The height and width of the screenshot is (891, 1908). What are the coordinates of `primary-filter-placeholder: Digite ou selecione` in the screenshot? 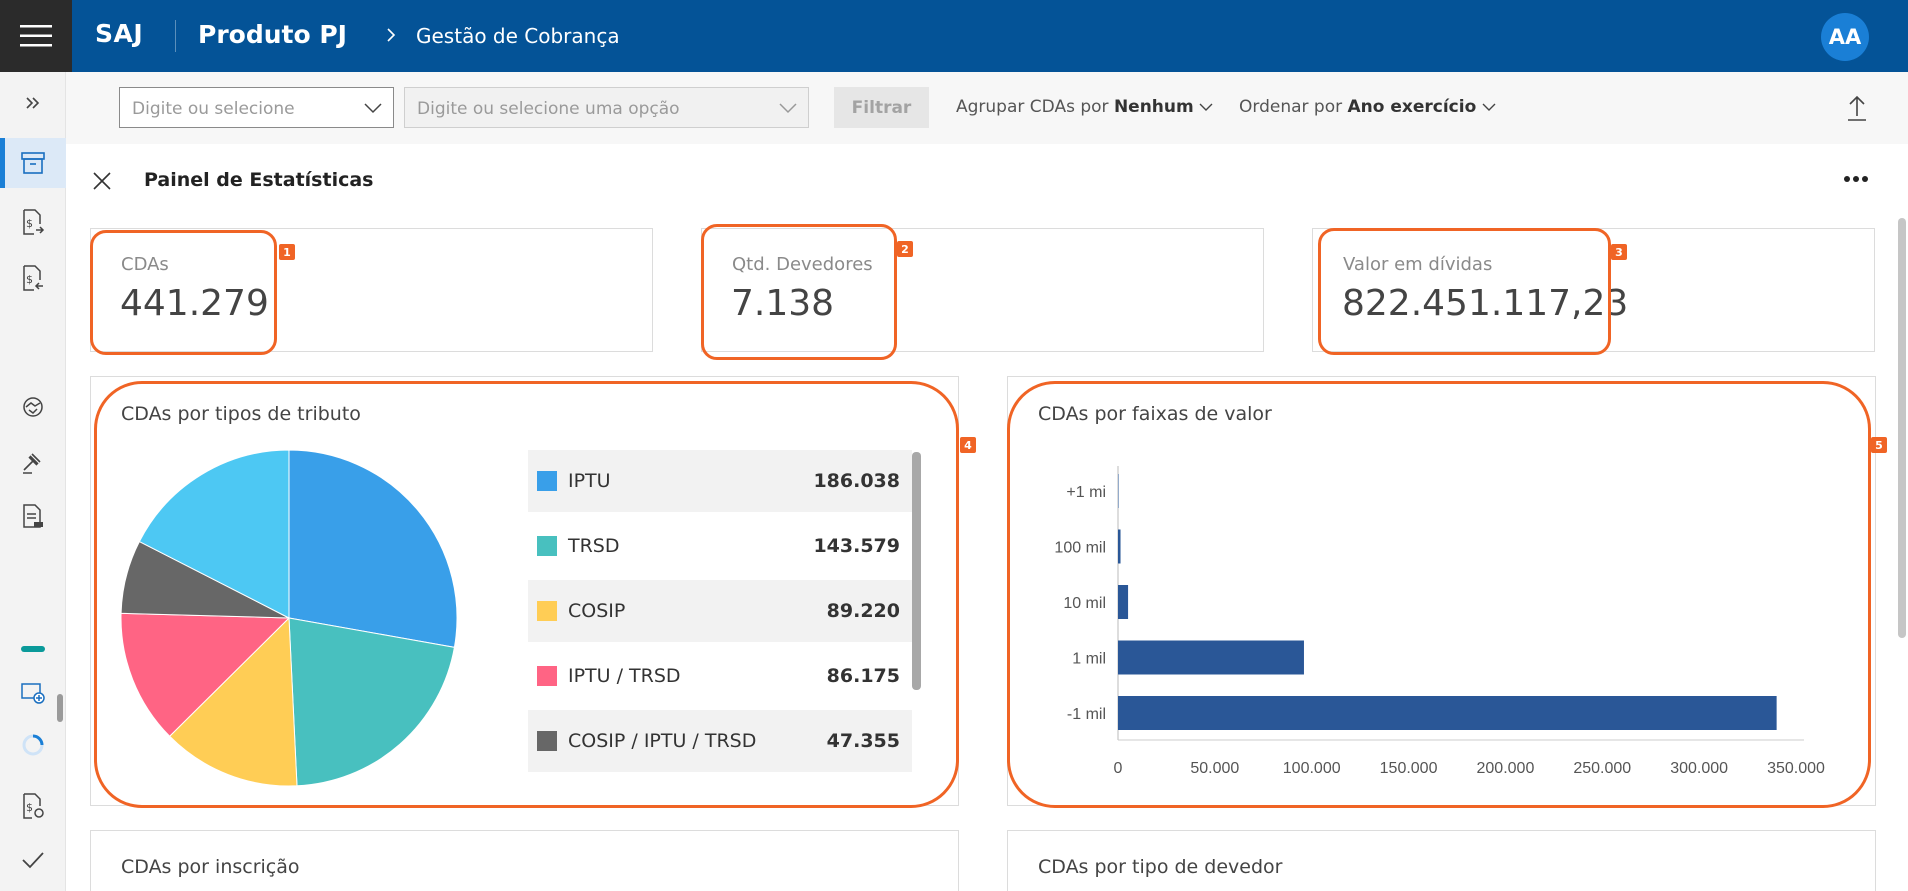 It's located at (213, 109).